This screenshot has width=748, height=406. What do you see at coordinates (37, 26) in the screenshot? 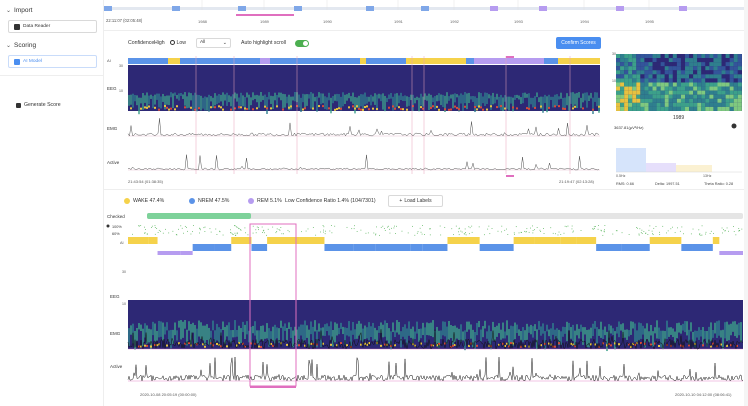
I see `data-reader-label: Data Reader` at bounding box center [37, 26].